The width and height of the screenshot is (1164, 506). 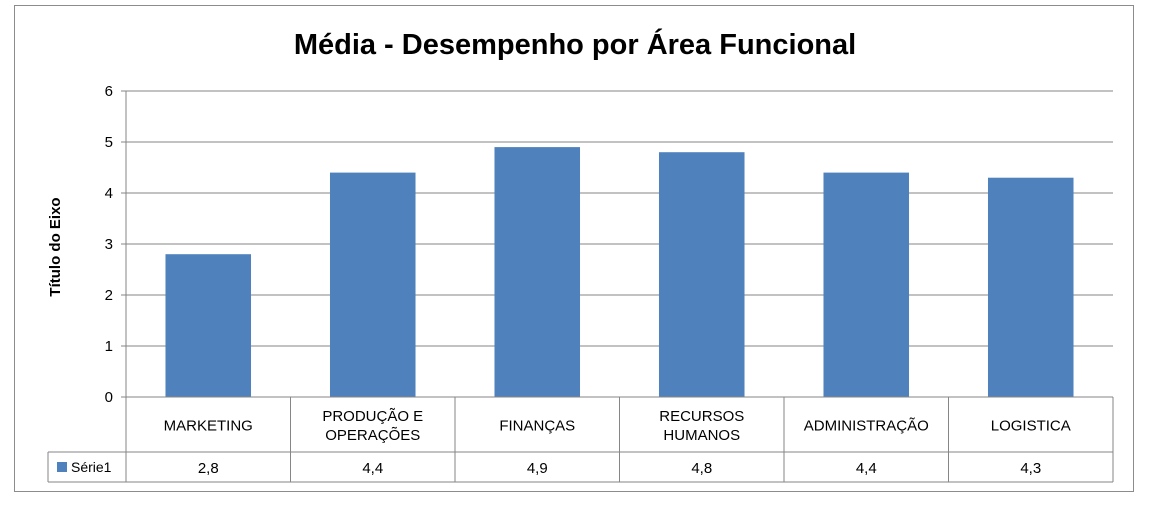 What do you see at coordinates (109, 397) in the screenshot?
I see `y-tick-label: 0` at bounding box center [109, 397].